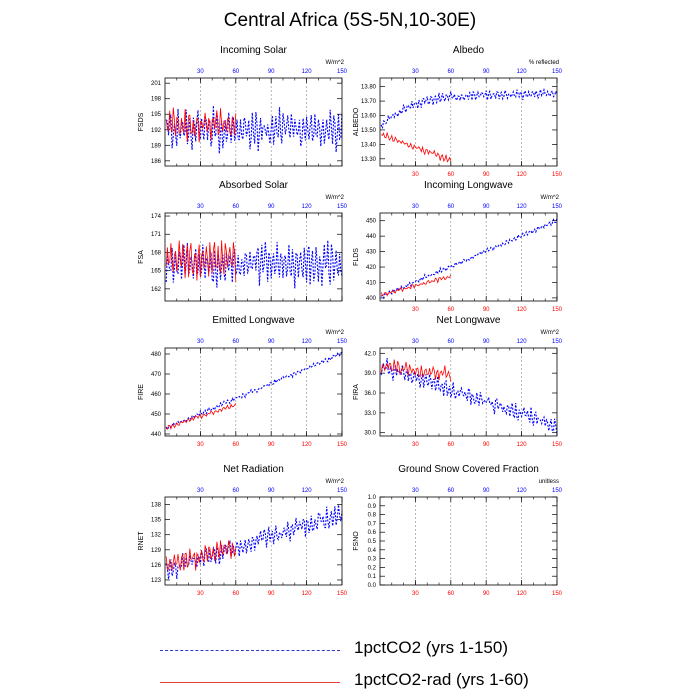 This screenshot has width=700, height=700. I want to click on y-tick-label: 123, so click(156, 581).